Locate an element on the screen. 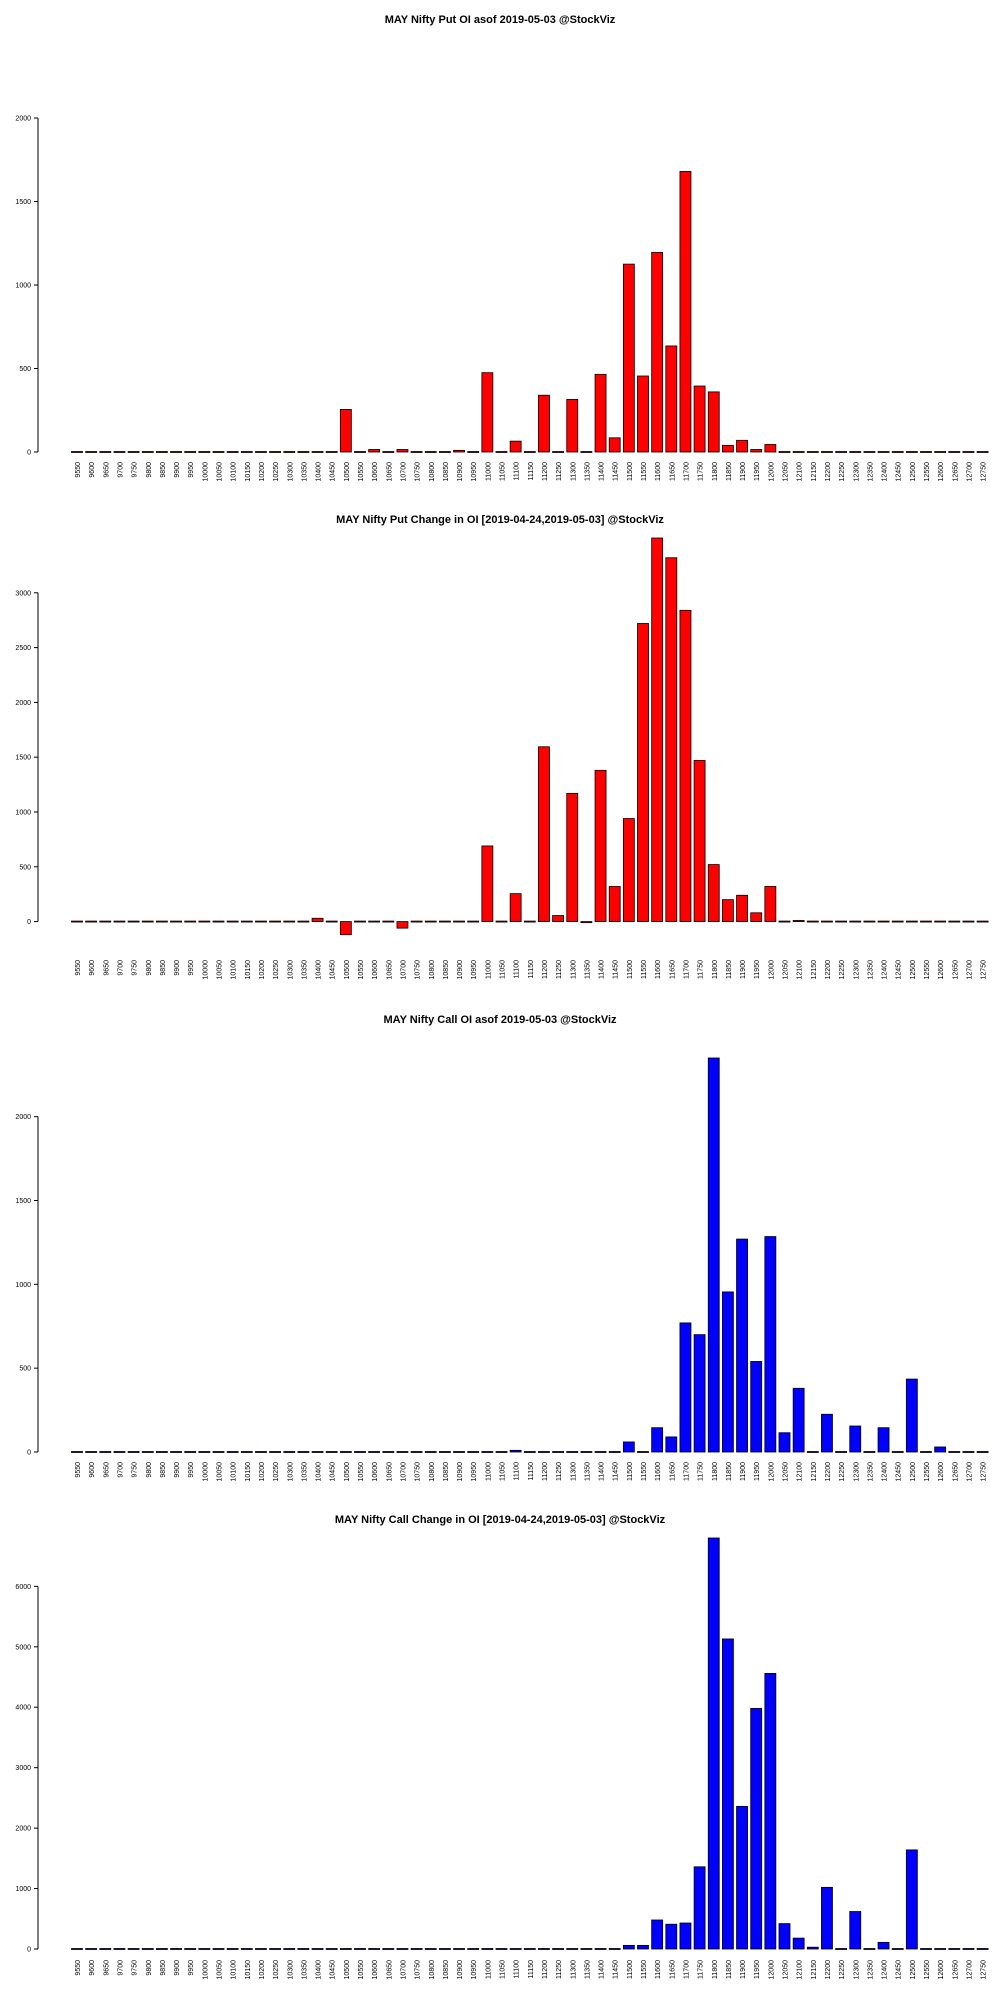 The image size is (1000, 2000). x-tick-label: 11050 is located at coordinates (503, 471).